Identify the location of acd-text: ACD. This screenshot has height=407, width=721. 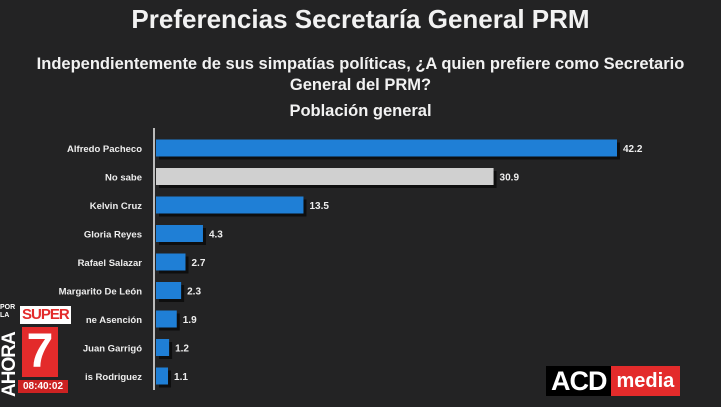
(579, 380).